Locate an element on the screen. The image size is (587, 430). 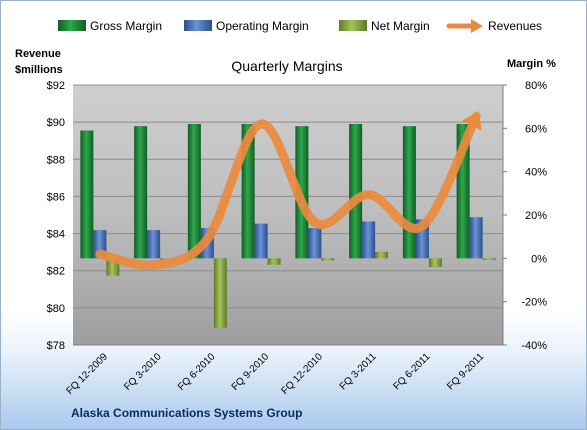
left-axis-title-line2: $millions is located at coordinates (39, 70).